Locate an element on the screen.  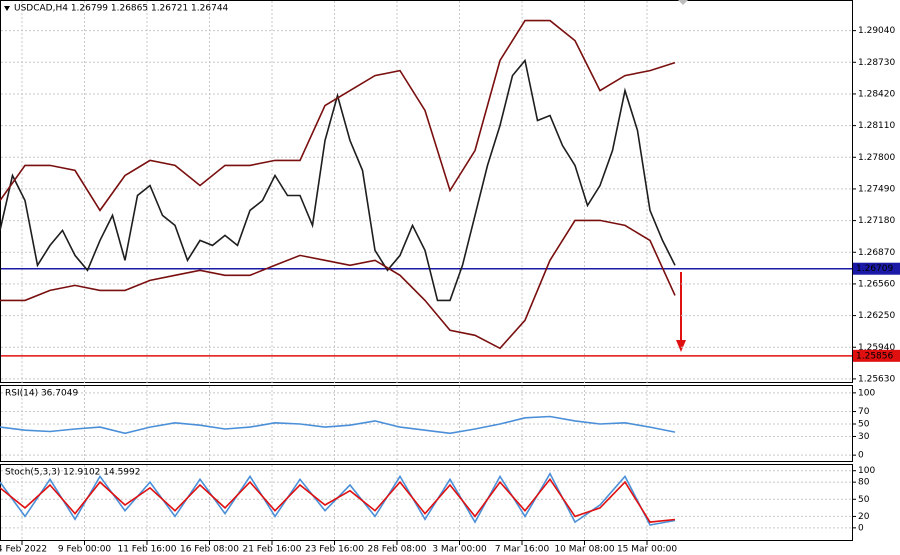
stoch-panel-frame is located at coordinates (426, 502).